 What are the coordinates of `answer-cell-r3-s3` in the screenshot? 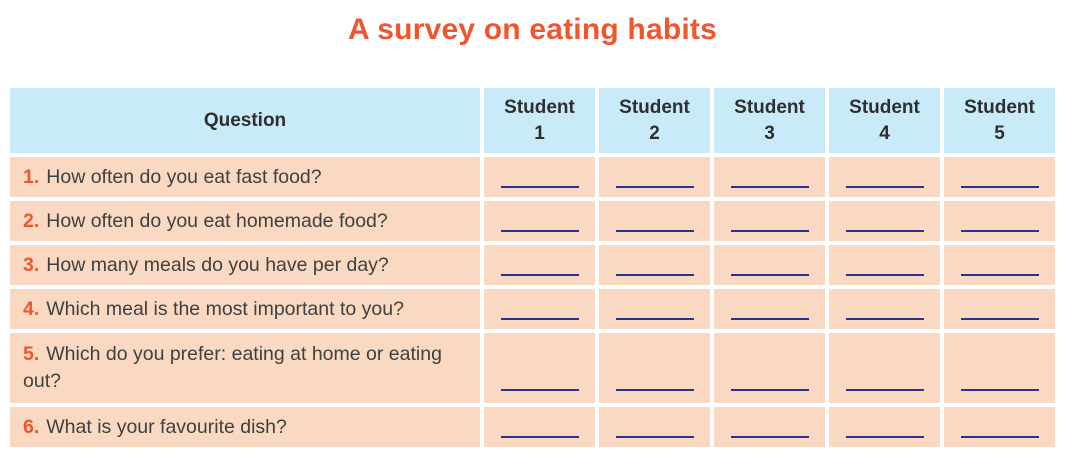 It's located at (769, 265).